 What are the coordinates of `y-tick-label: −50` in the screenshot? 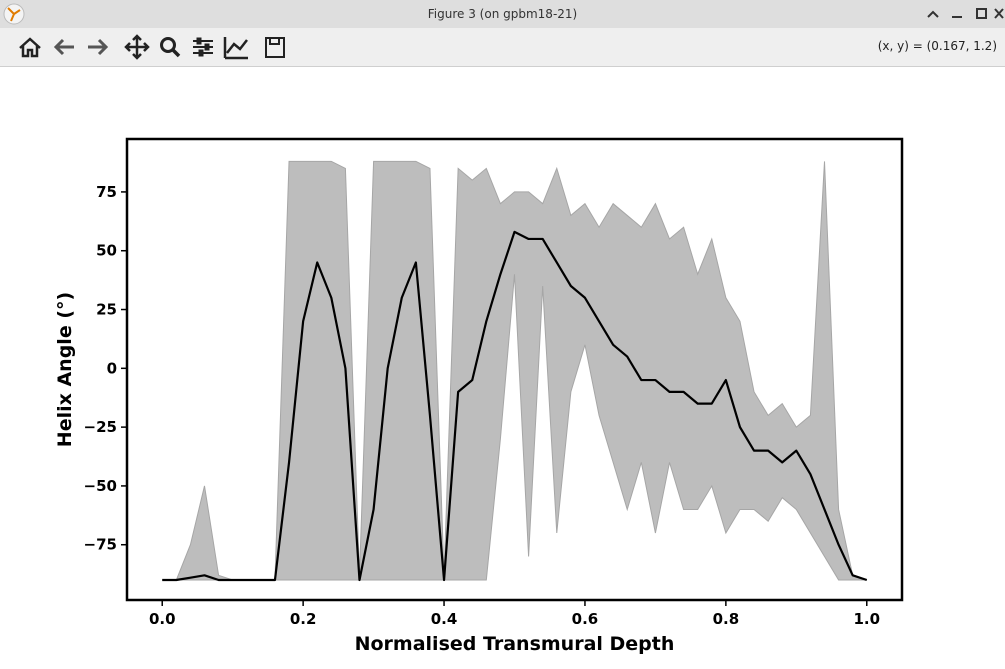 It's located at (100, 486).